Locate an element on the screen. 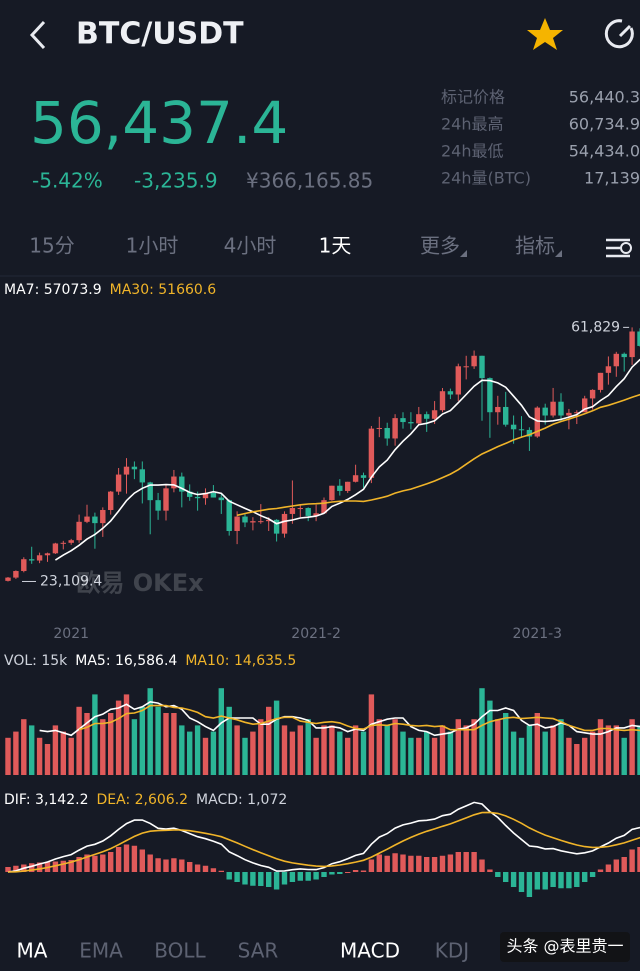 This screenshot has width=640, height=971. settings-icon is located at coordinates (619, 248).